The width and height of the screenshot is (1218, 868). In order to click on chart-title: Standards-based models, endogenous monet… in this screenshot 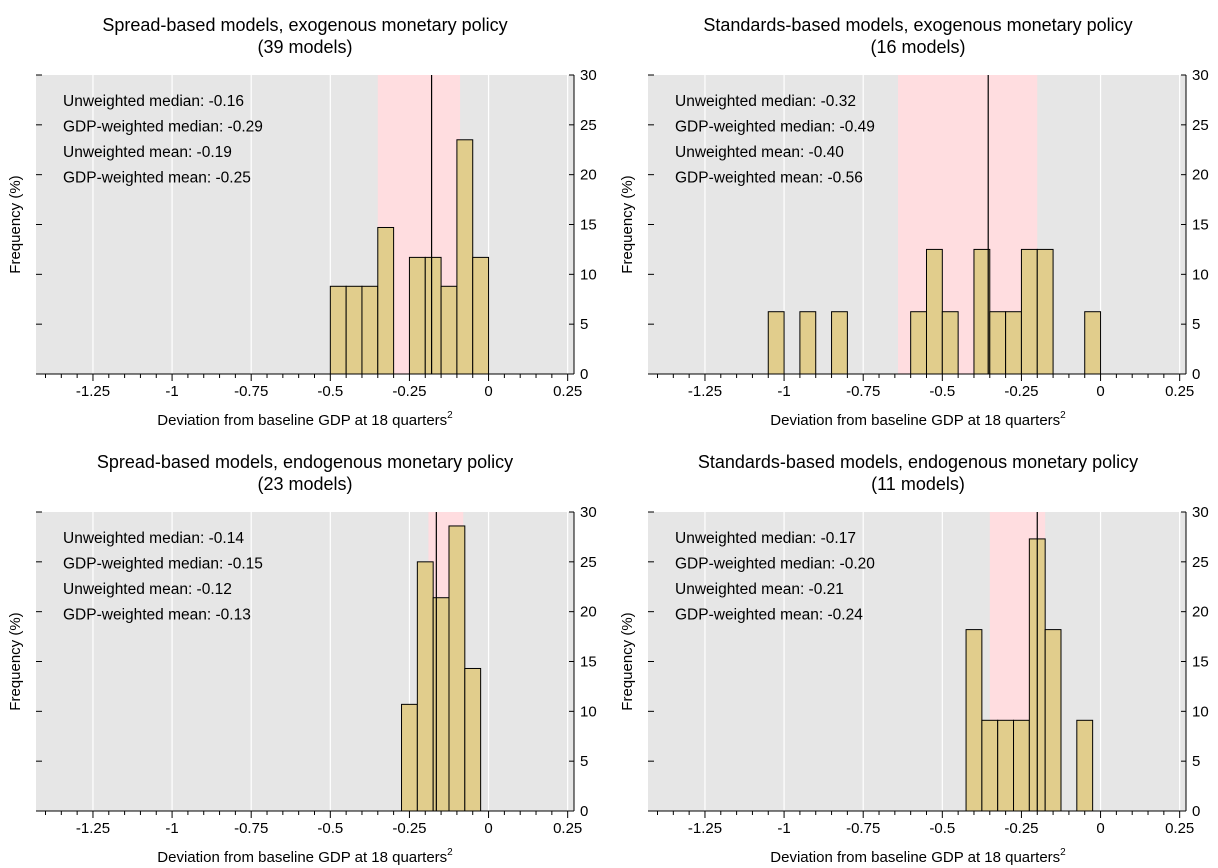, I will do `click(918, 462)`.